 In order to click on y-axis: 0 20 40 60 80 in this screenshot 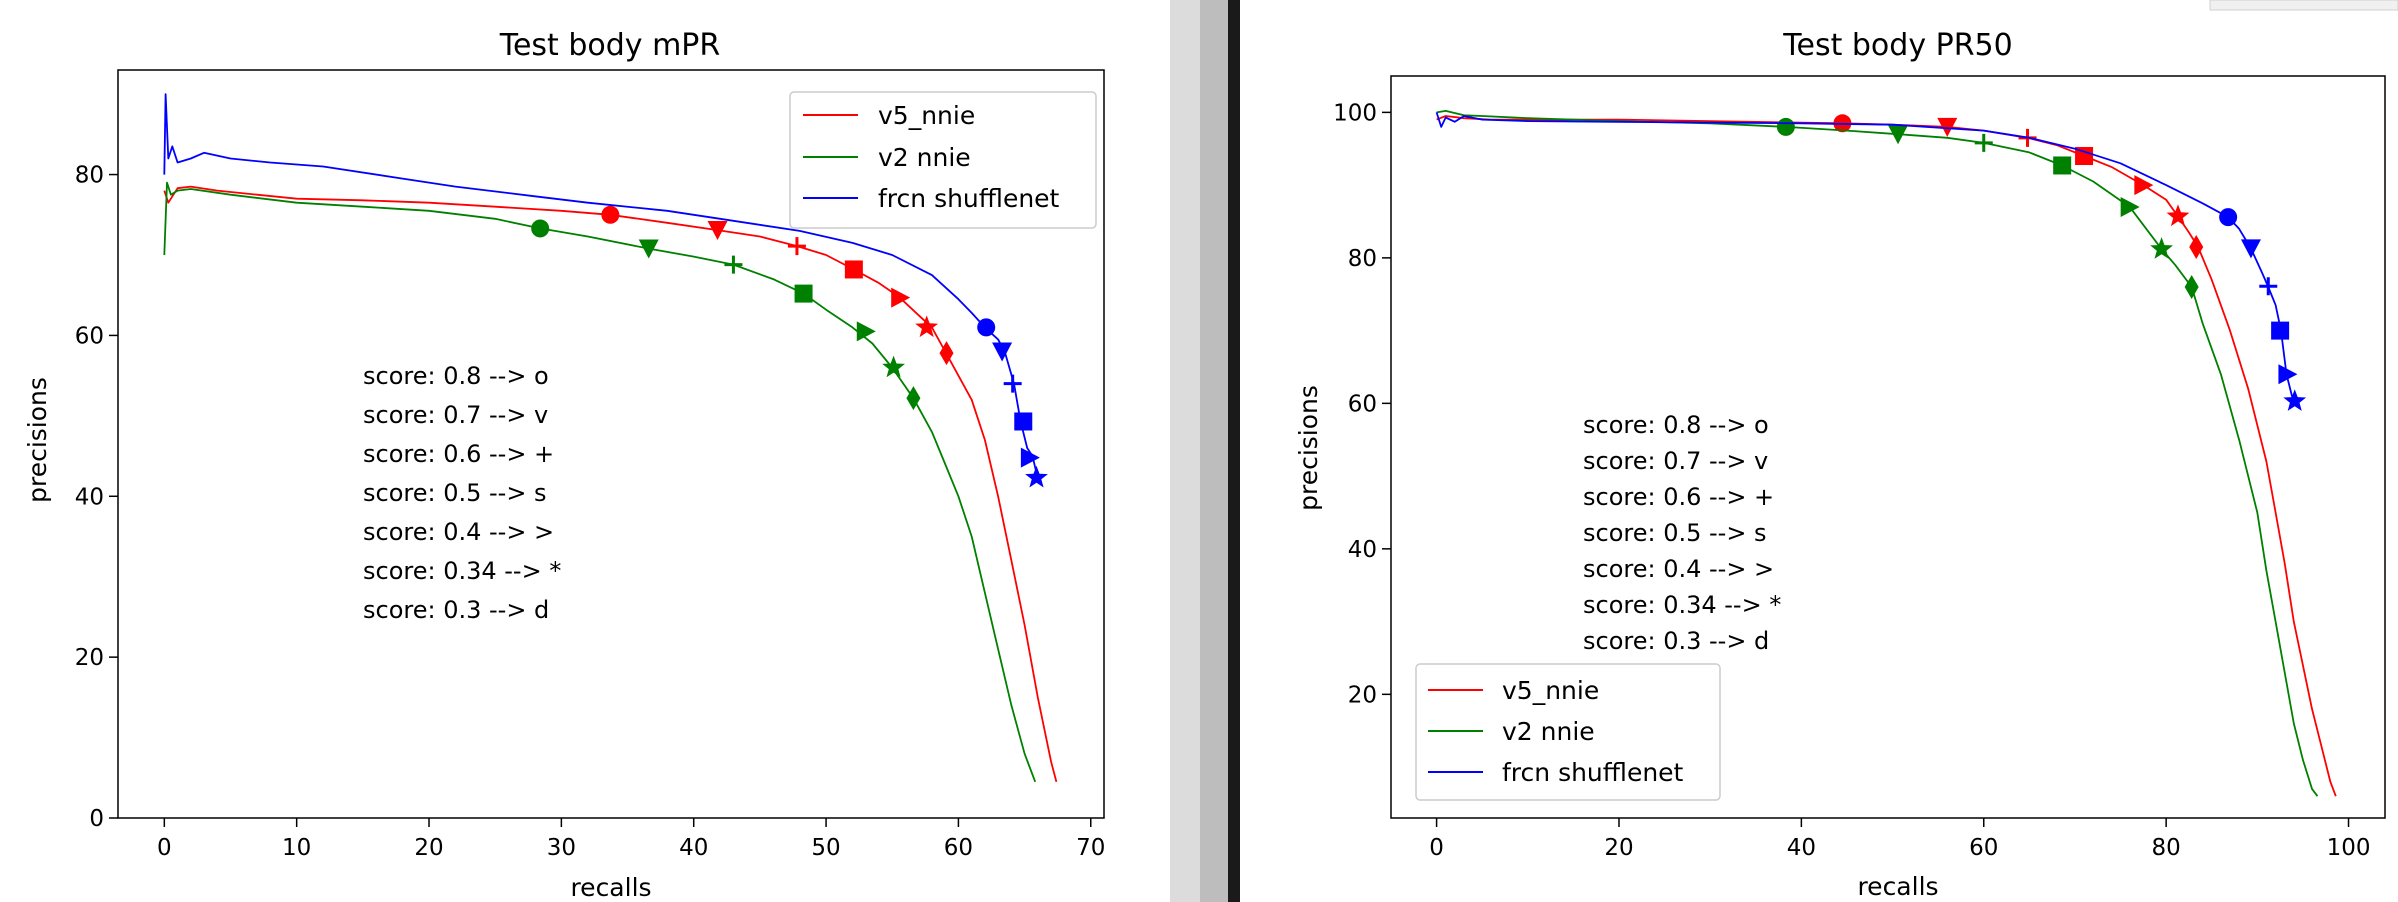, I will do `click(96, 497)`.